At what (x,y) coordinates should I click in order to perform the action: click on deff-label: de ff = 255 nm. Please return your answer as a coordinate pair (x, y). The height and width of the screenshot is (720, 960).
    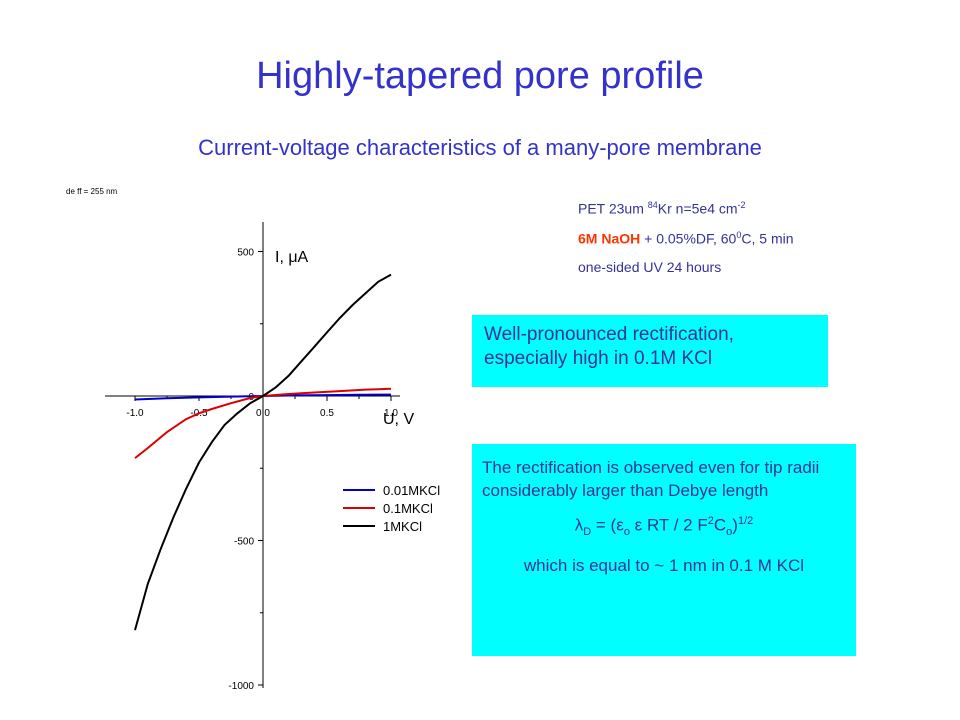
    Looking at the image, I should click on (92, 191).